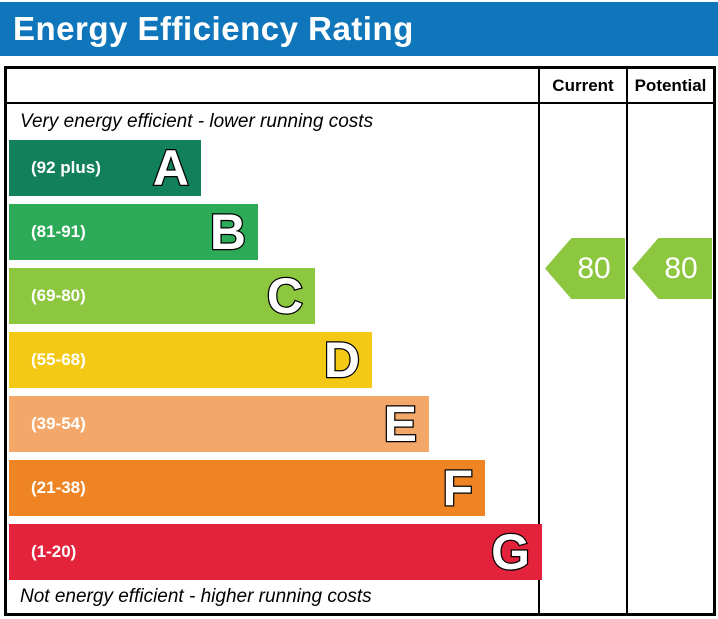 The width and height of the screenshot is (718, 619). Describe the element at coordinates (58, 487) in the screenshot. I see `band-range-label: (21-38)` at that location.